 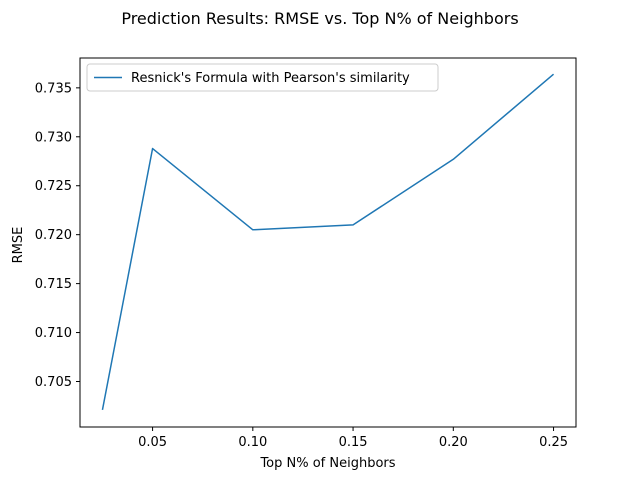 What do you see at coordinates (53, 284) in the screenshot?
I see `y-tick-label: 0.715` at bounding box center [53, 284].